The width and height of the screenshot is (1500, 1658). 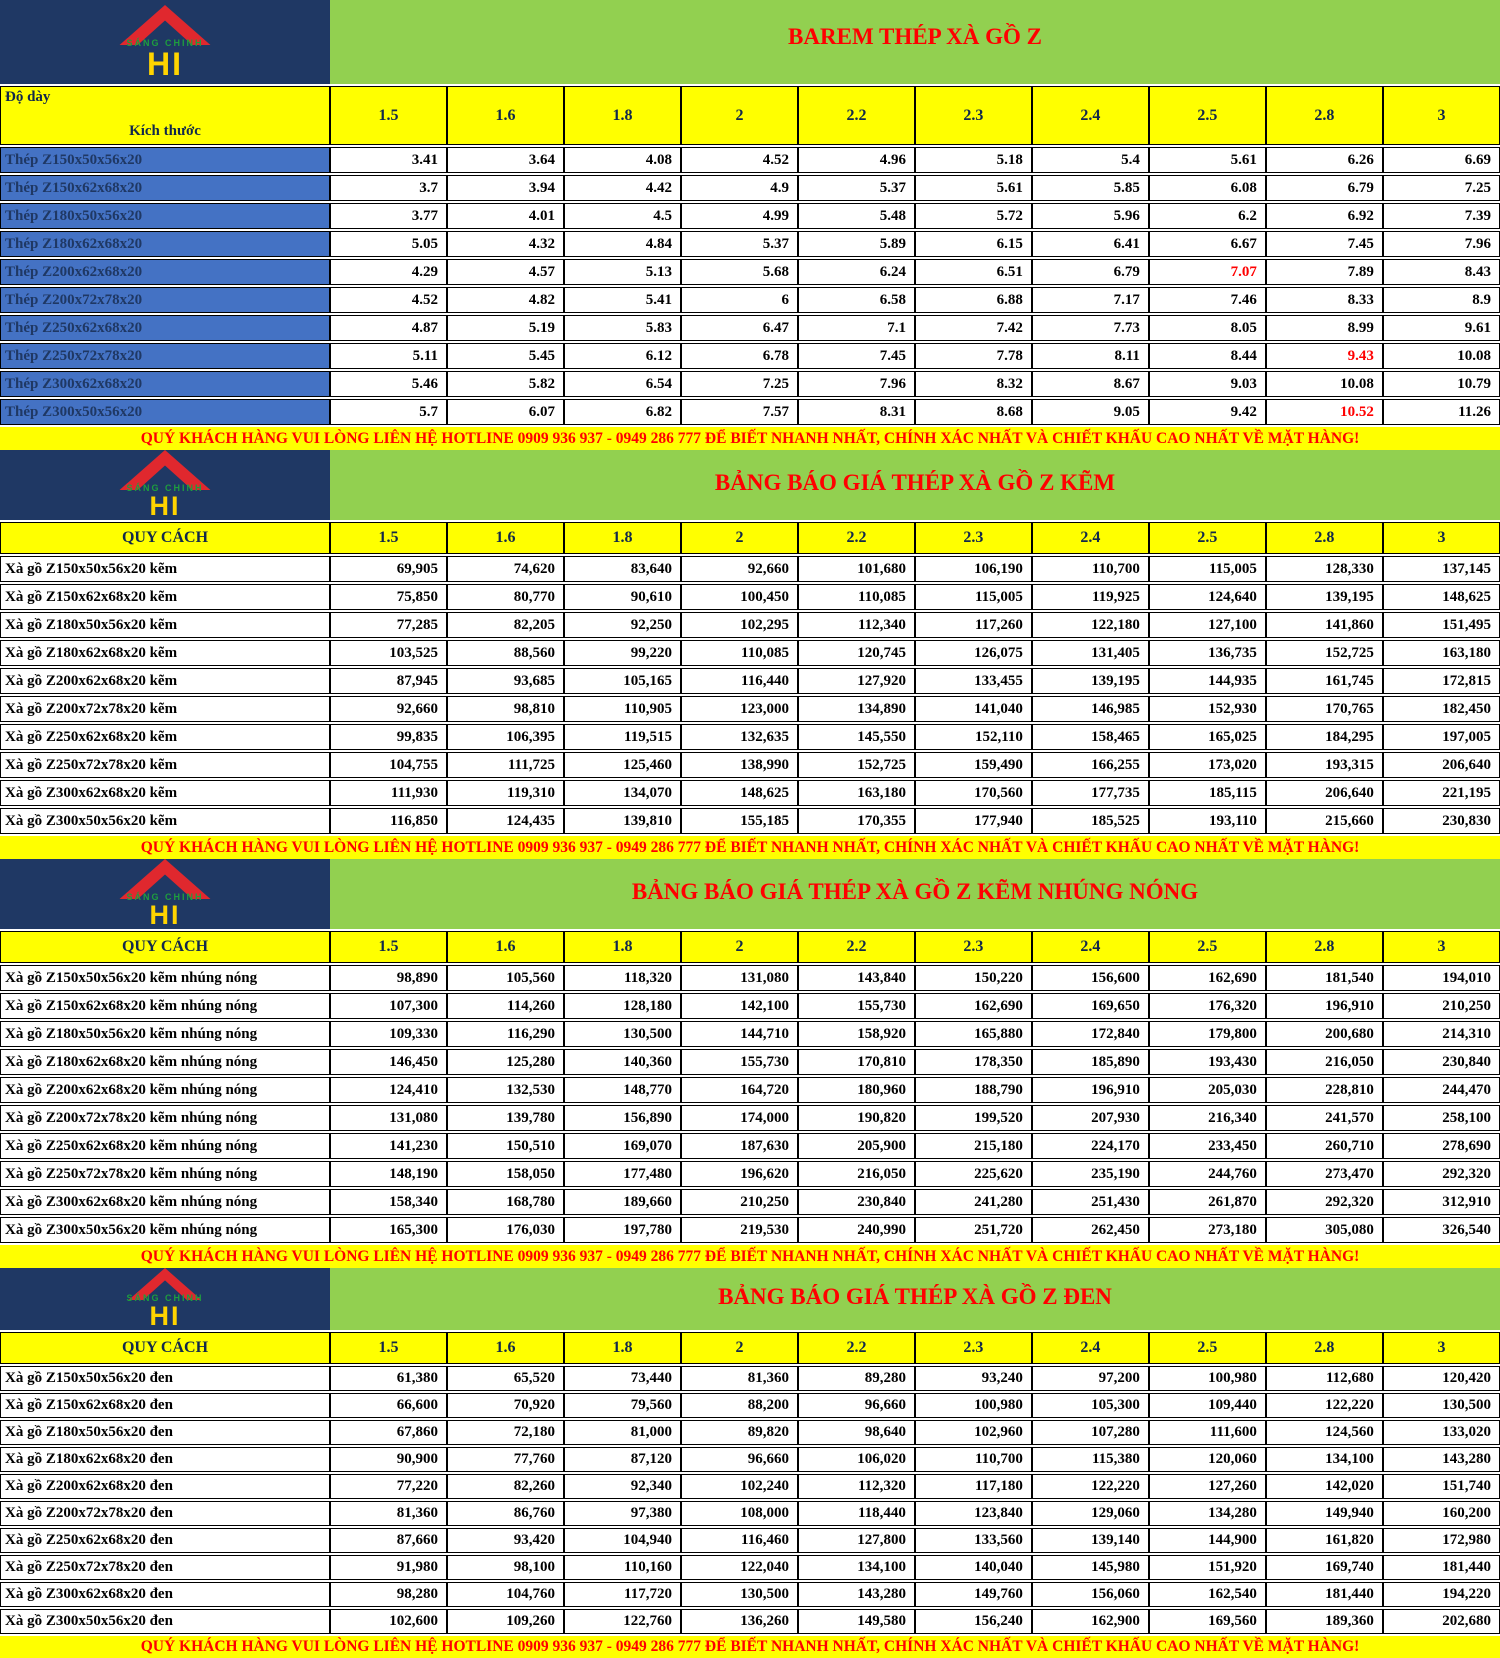 What do you see at coordinates (1207, 1034) in the screenshot?
I see `price-cell: 179,800` at bounding box center [1207, 1034].